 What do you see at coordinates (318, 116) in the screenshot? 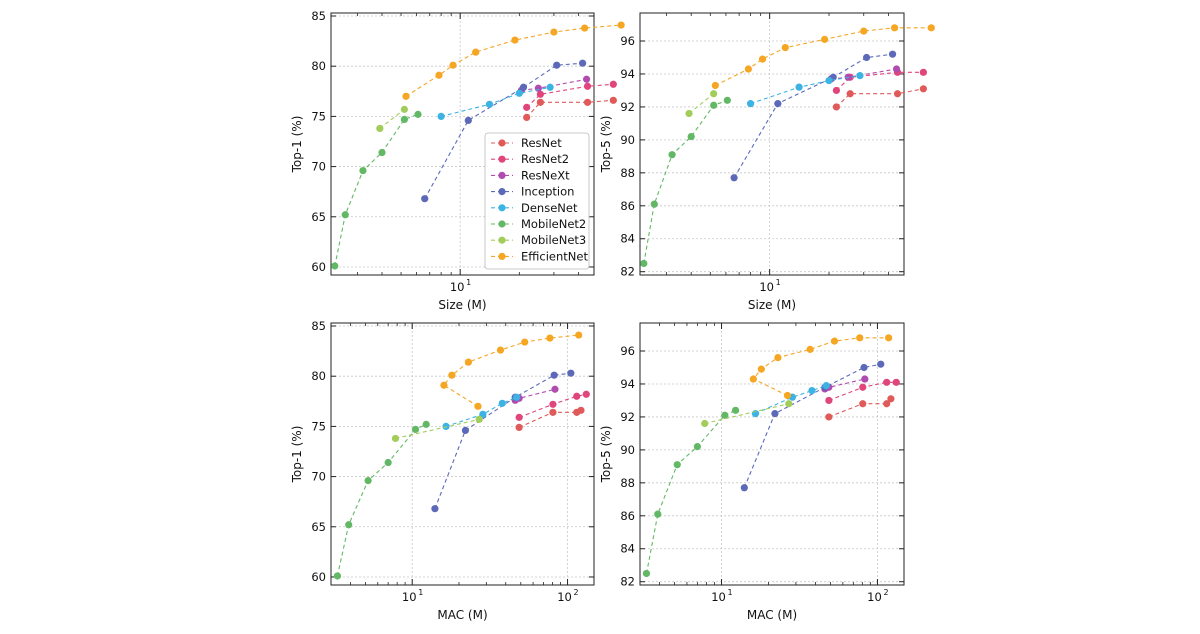
I see `y-tick-label: 75` at bounding box center [318, 116].